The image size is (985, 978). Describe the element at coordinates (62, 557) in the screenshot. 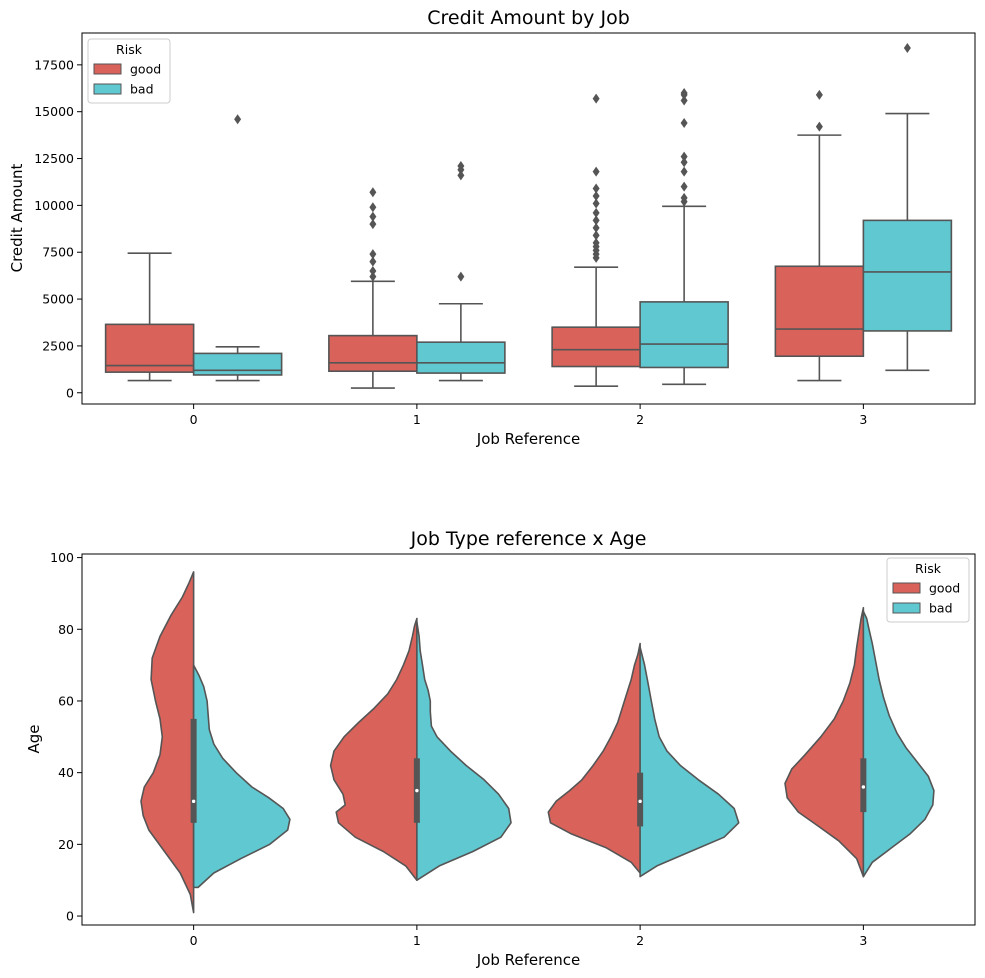

I see `y-tick-label: 100` at that location.